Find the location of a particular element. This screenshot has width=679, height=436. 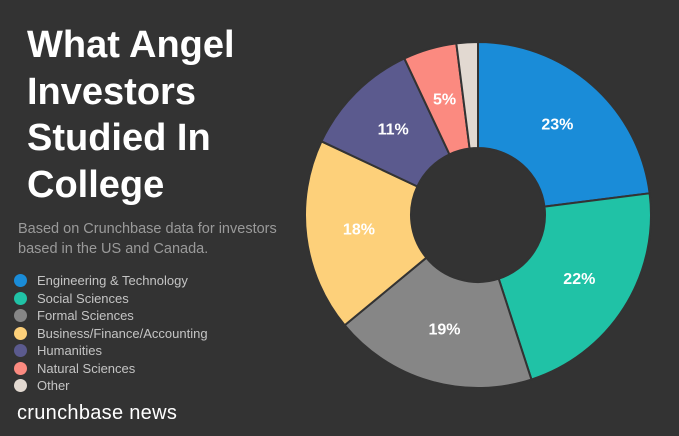

legend-item: Social Sciences is located at coordinates (111, 299).